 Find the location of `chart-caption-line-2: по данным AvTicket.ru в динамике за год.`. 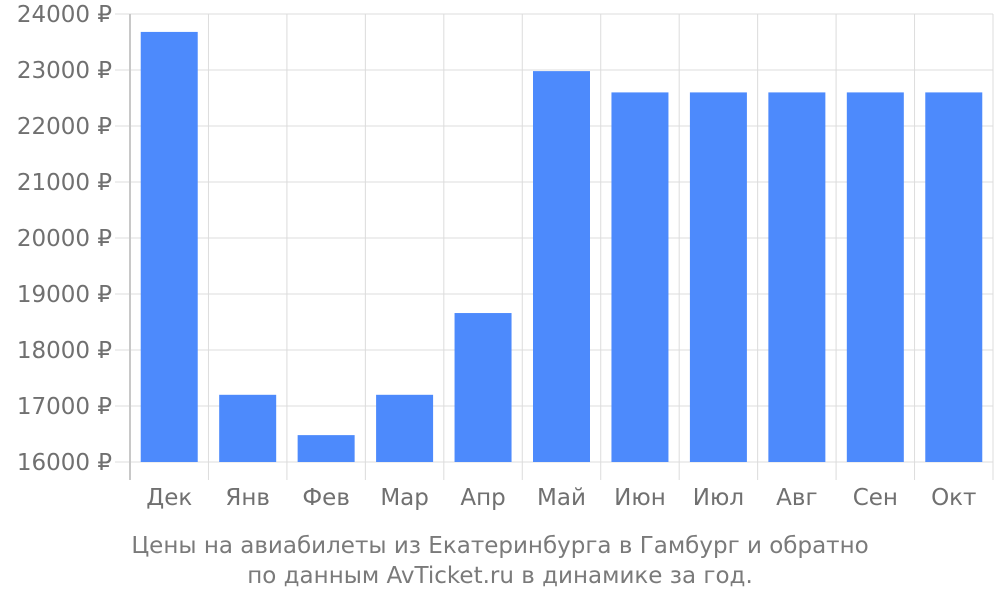

chart-caption-line-2: по данным AvTicket.ru в динамике за год. is located at coordinates (500, 576).